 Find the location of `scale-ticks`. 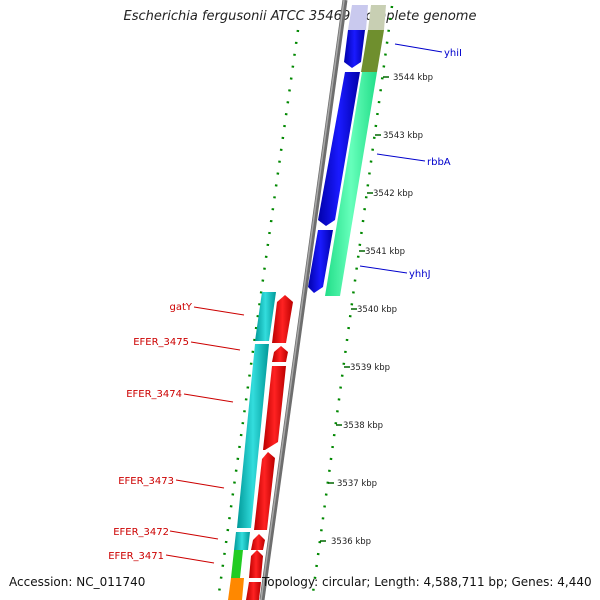

scale-ticks is located at coordinates (354, 309).